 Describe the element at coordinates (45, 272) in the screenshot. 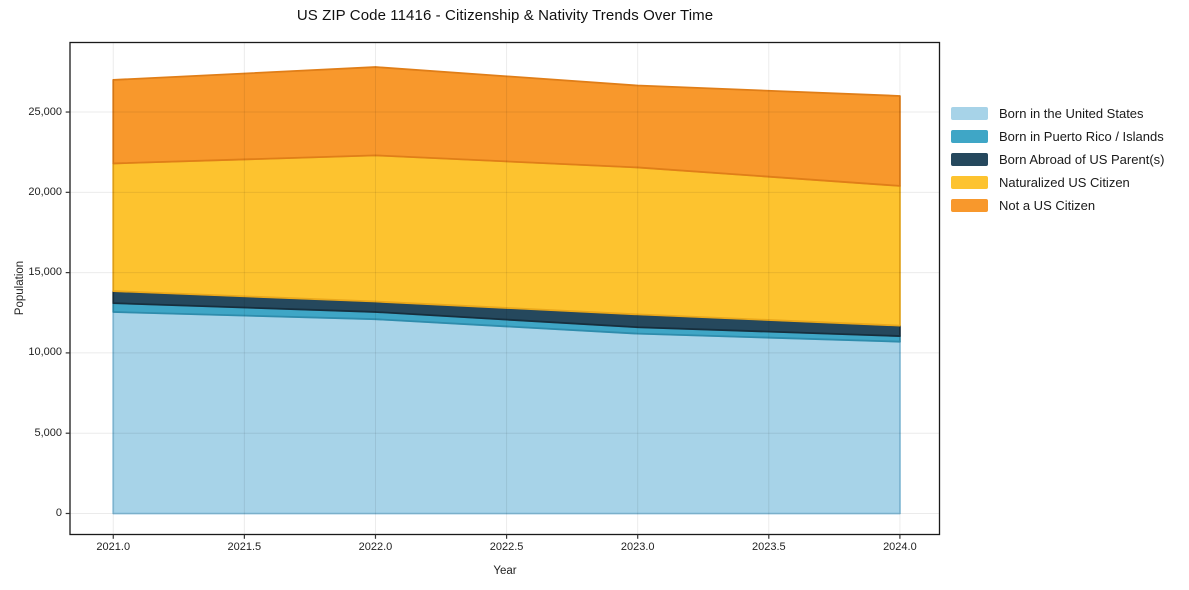

I see `y-tick-label: 15,000` at that location.